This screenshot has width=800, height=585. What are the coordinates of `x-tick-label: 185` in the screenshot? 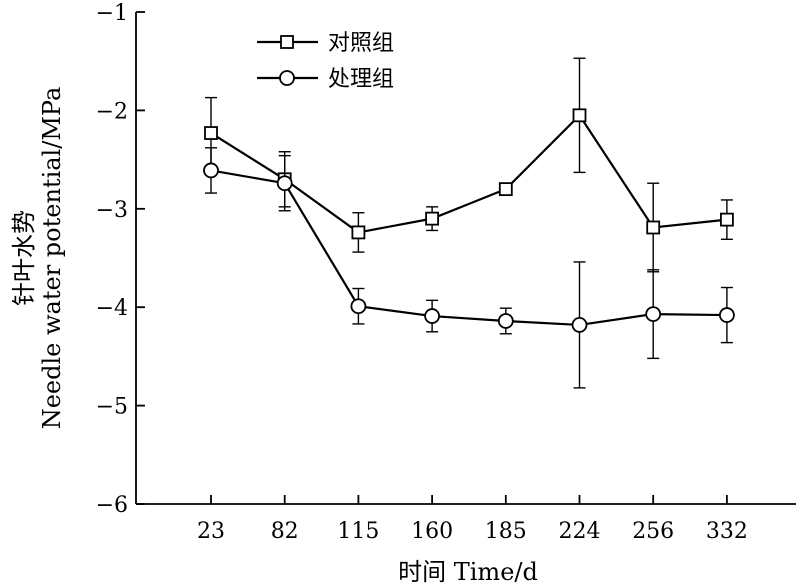 It's located at (506, 531).